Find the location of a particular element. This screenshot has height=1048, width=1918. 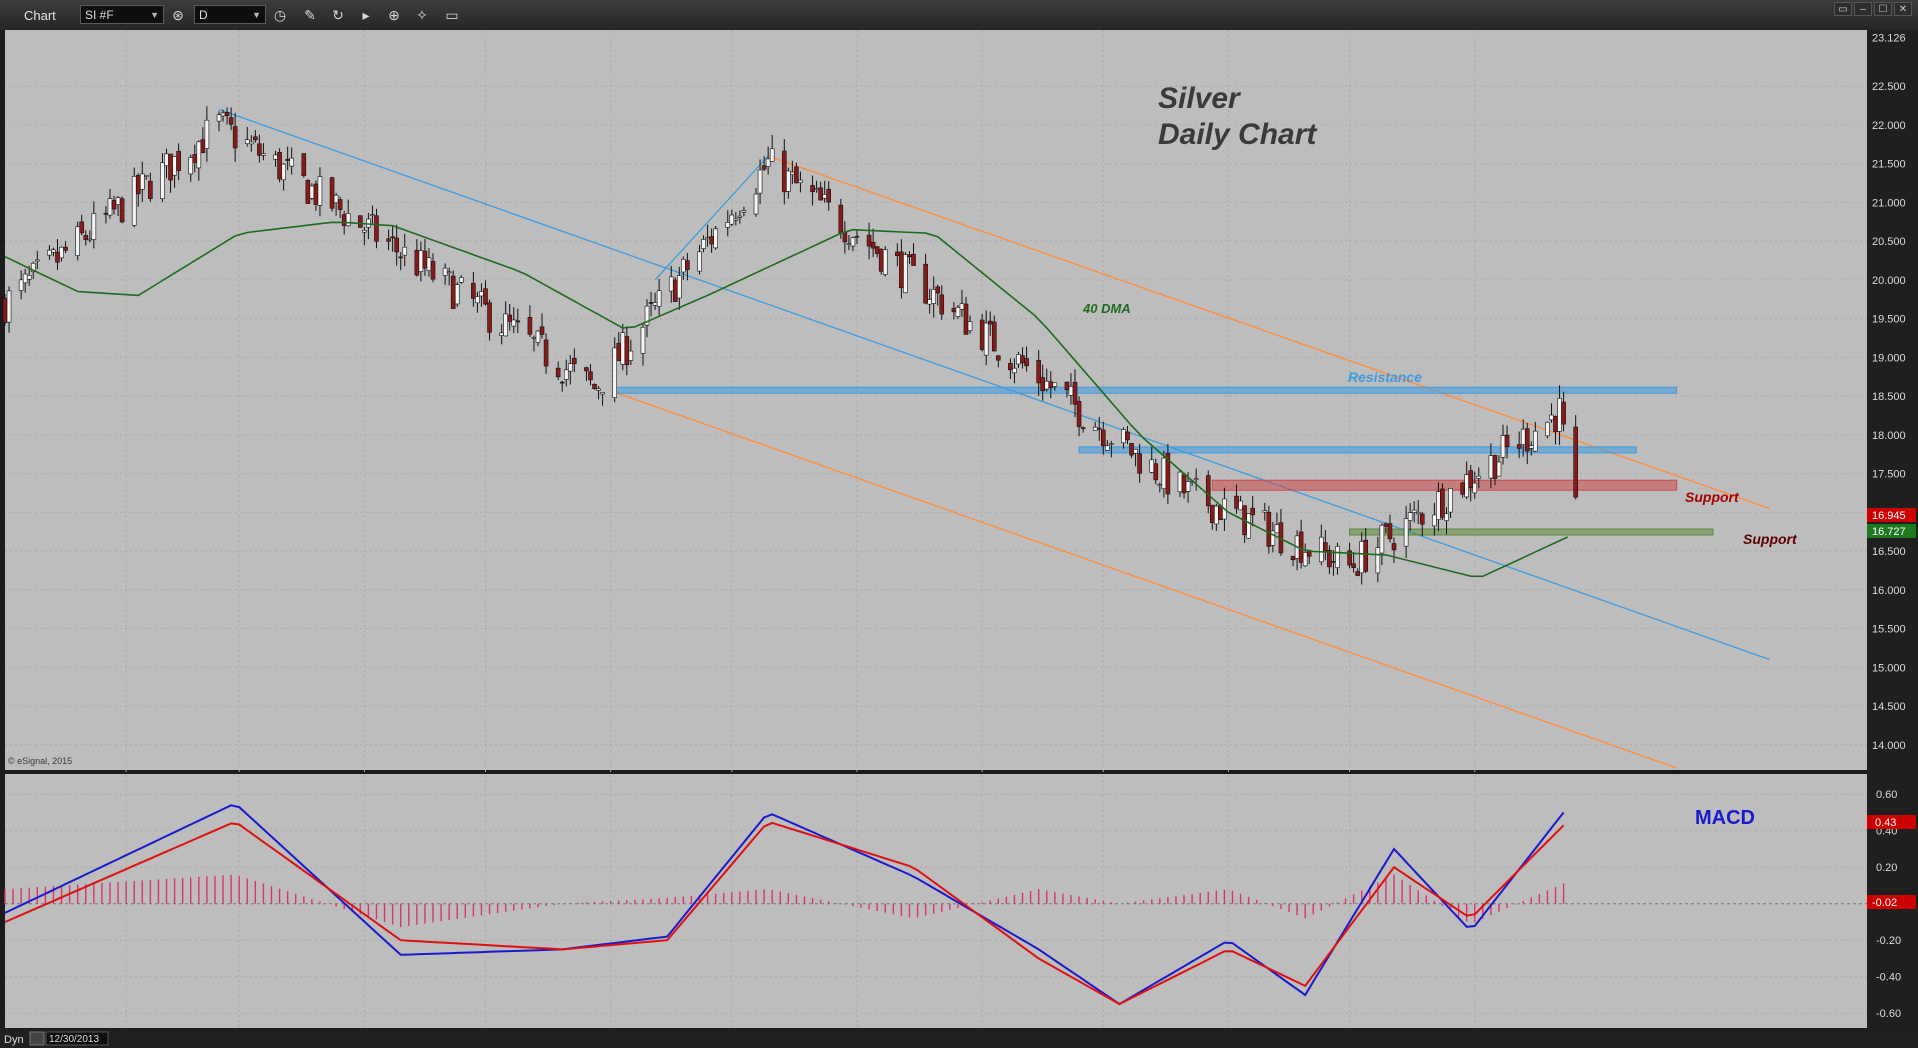

price-tick-label: 16.500 is located at coordinates (1889, 552).